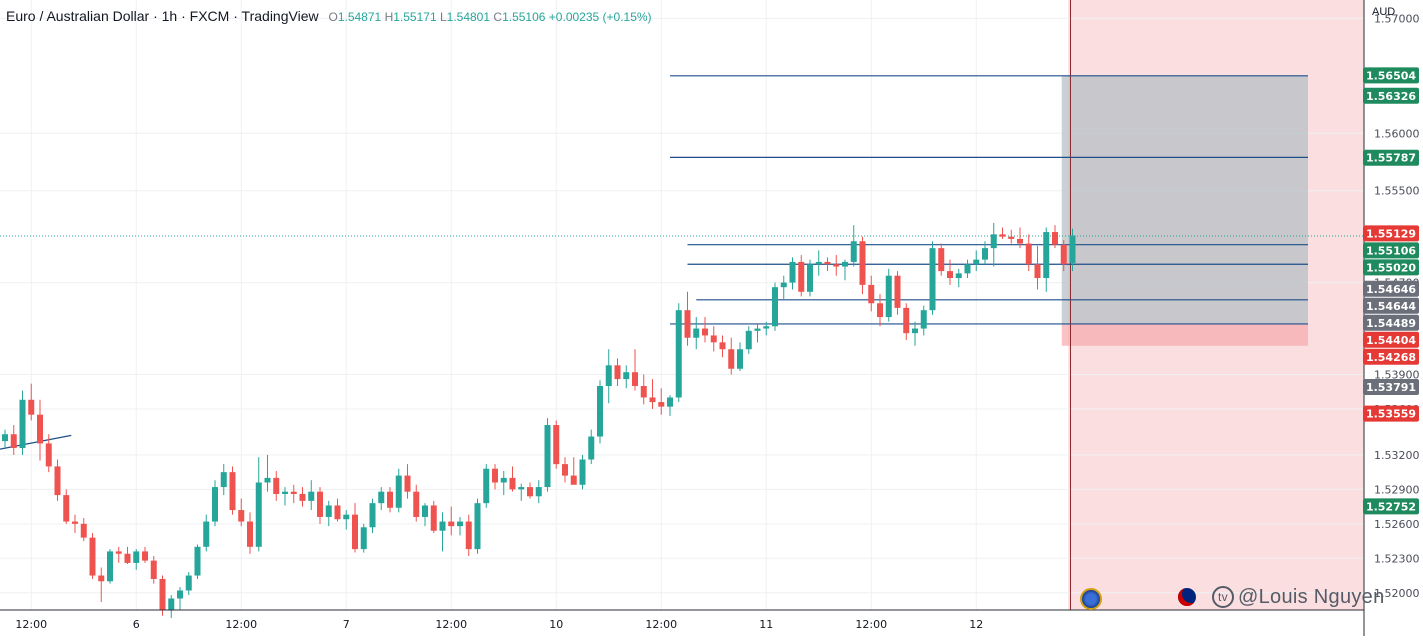 This screenshot has width=1423, height=641. I want to click on close-value: 1.55106, so click(524, 17).